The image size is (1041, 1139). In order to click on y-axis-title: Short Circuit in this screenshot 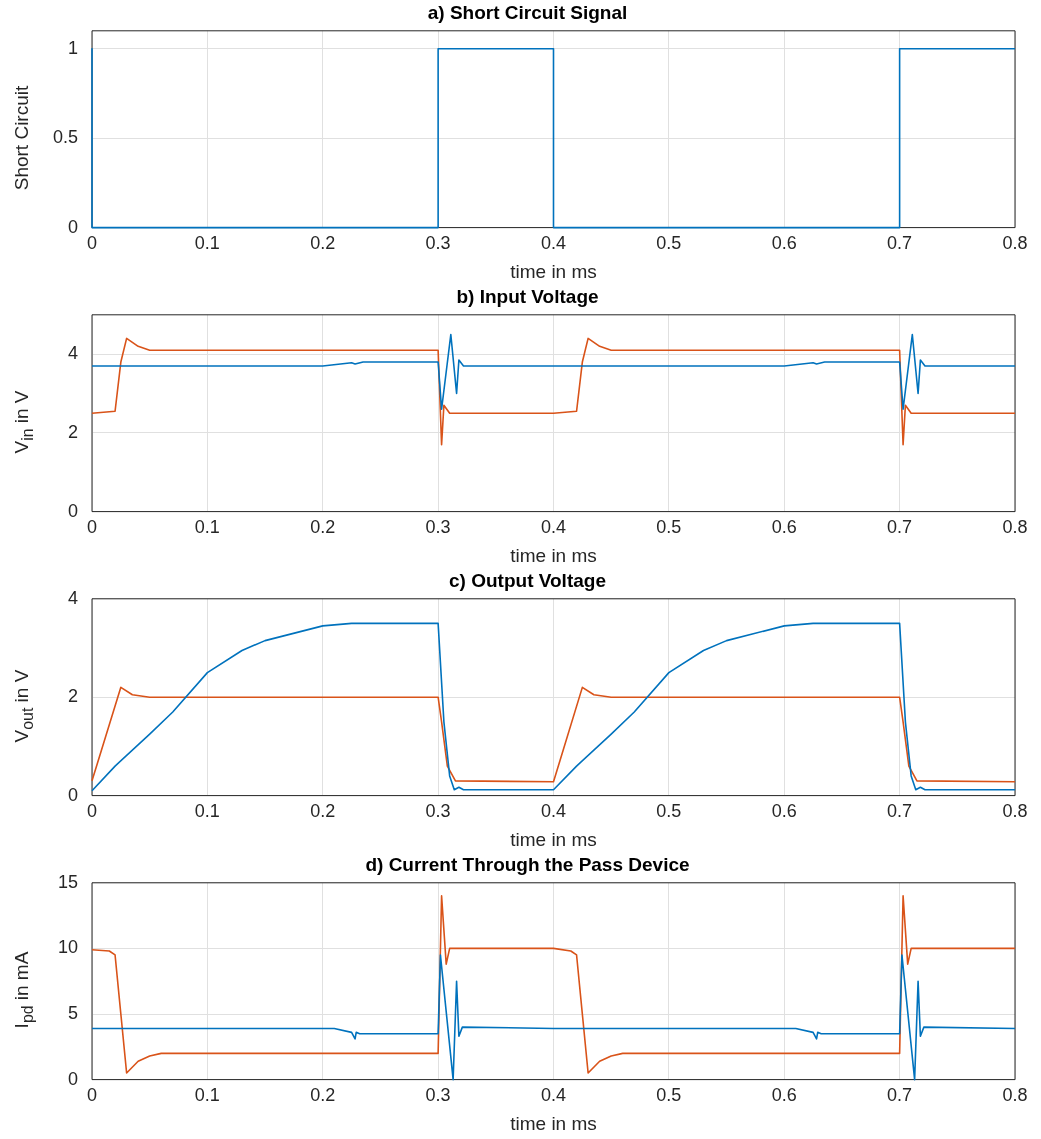, I will do `click(21, 138)`.